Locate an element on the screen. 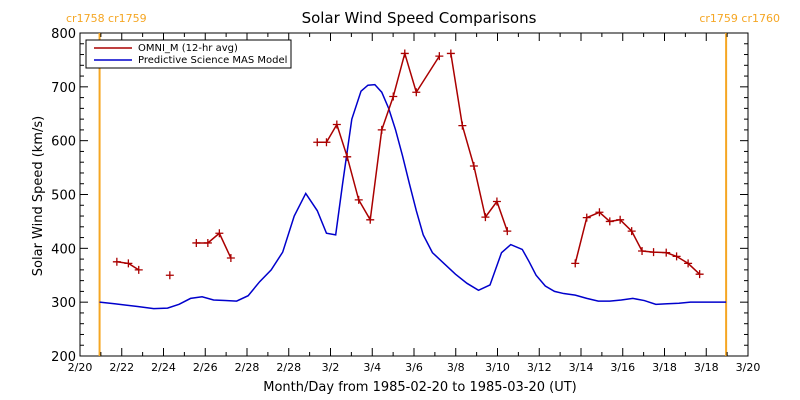 The image size is (800, 400). y-tick-label: 700 is located at coordinates (63, 88).